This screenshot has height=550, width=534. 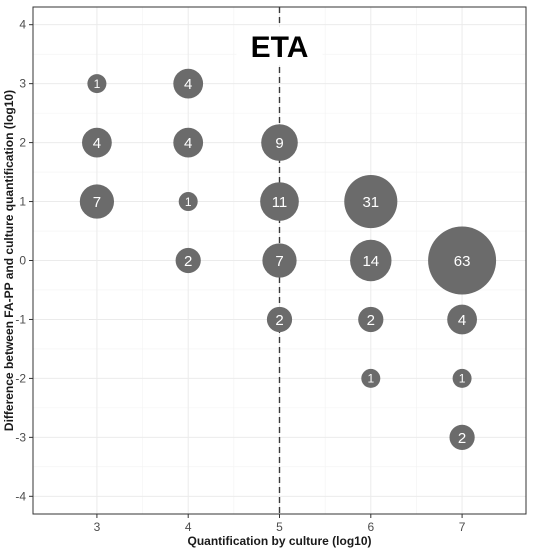 I want to click on y-tick-label: -4, so click(x=20, y=496).